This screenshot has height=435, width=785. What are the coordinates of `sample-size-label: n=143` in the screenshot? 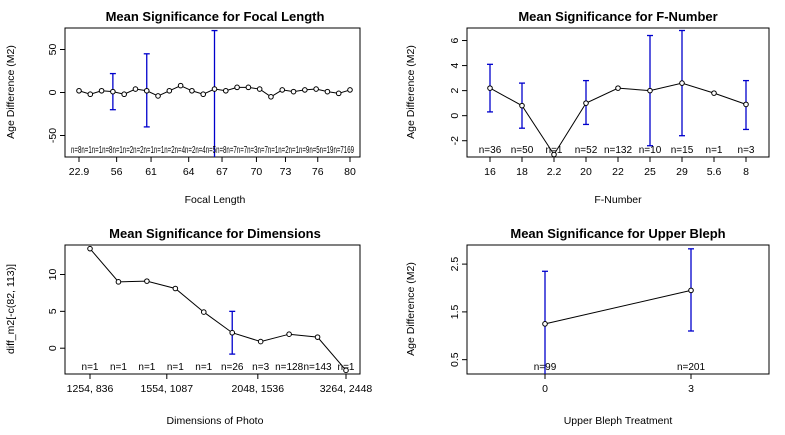 It's located at (318, 367).